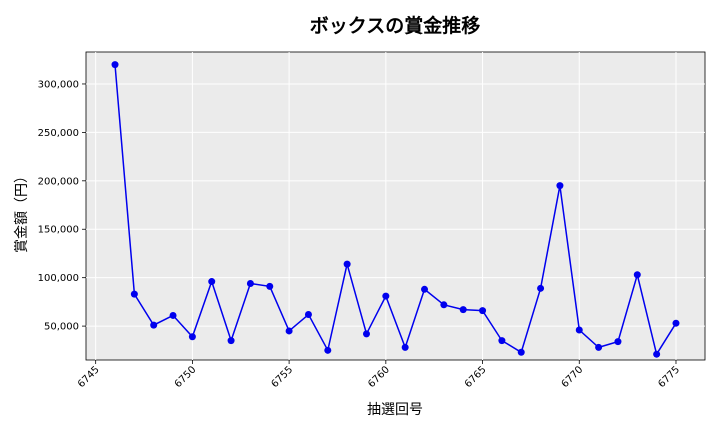 Image resolution: width=720 pixels, height=432 pixels. I want to click on chart-title: ボックスの賞金推移, so click(395, 25).